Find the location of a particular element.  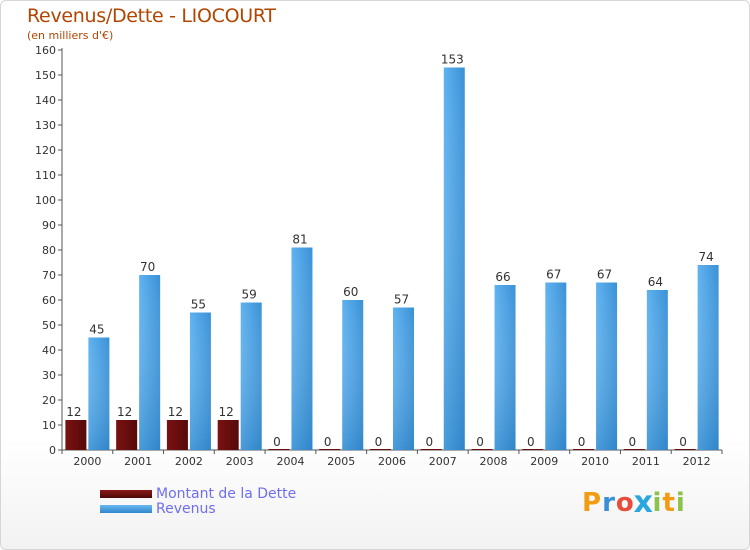

logo-letter: P is located at coordinates (592, 503).